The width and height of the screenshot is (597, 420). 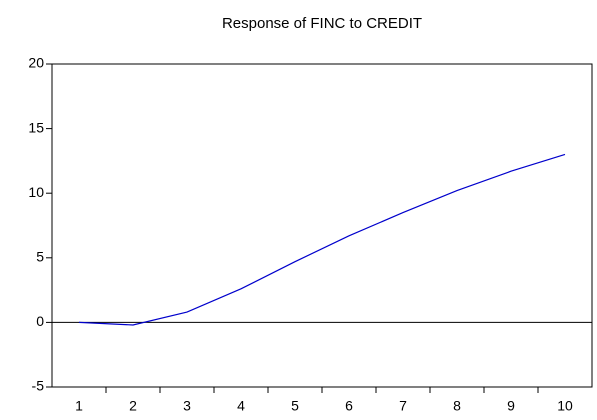 I want to click on x-tick-label: 1, so click(x=79, y=406).